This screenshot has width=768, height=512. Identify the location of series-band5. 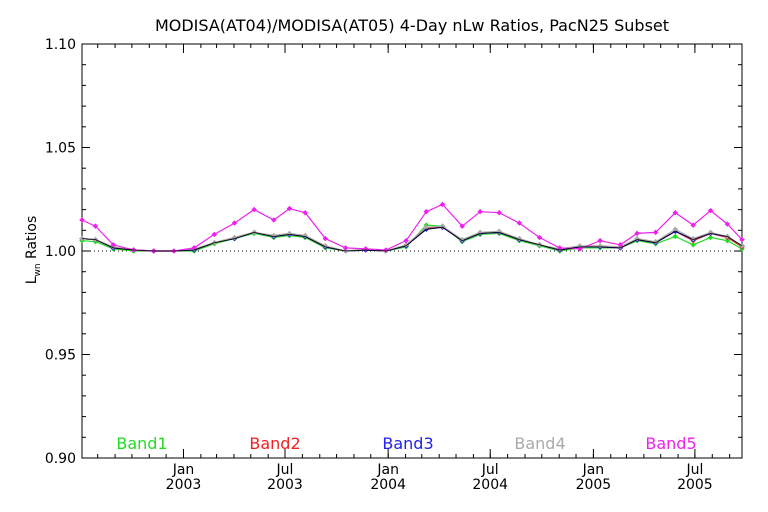
(412, 227).